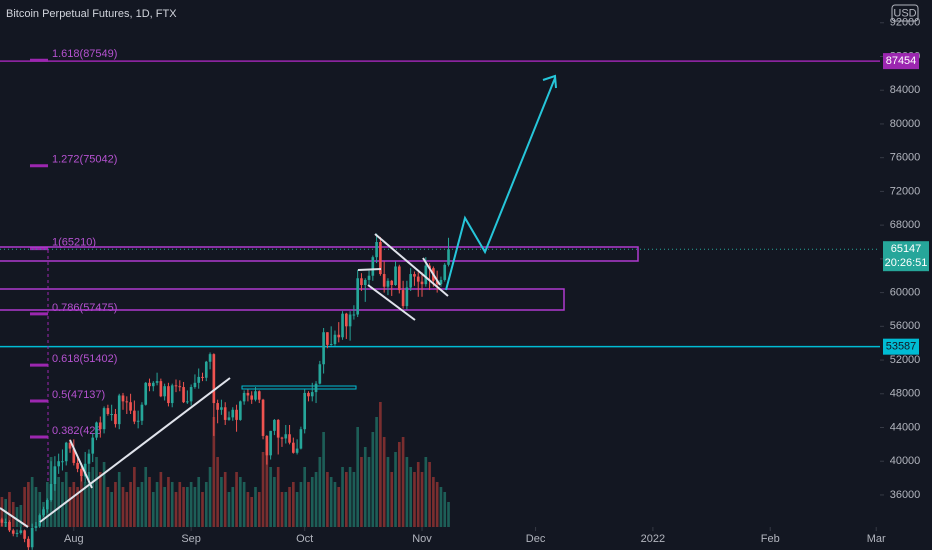 Image resolution: width=932 pixels, height=550 pixels. What do you see at coordinates (653, 539) in the screenshot?
I see `x-tick-label: 2022` at bounding box center [653, 539].